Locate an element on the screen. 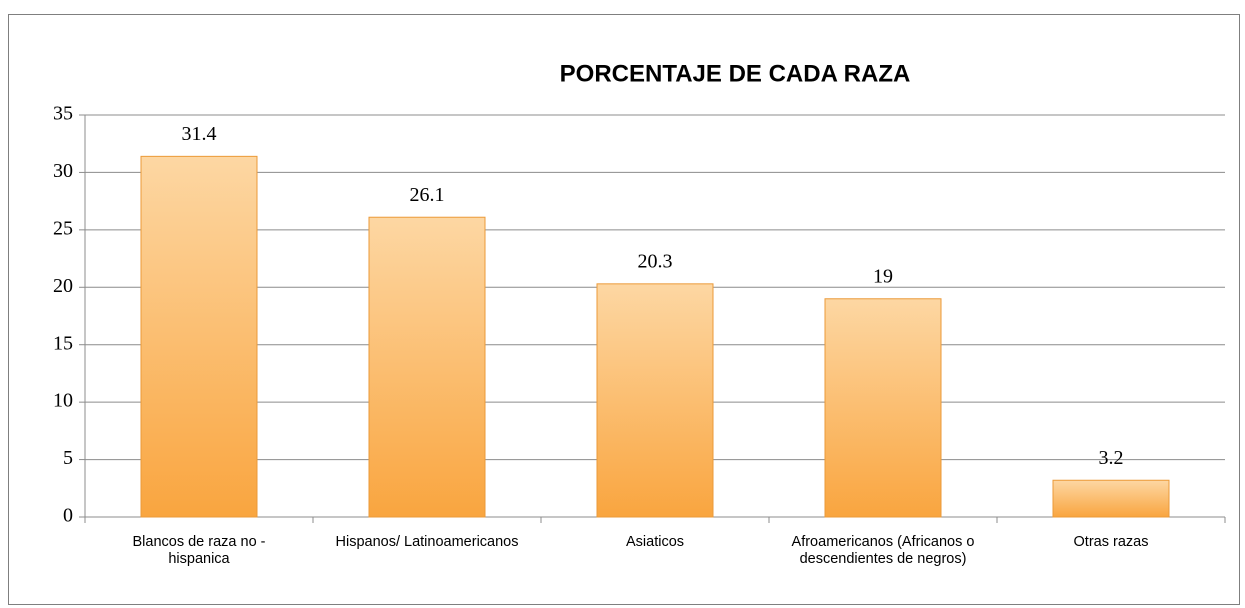 The height and width of the screenshot is (608, 1245). y-tick-label: 15 is located at coordinates (63, 343).